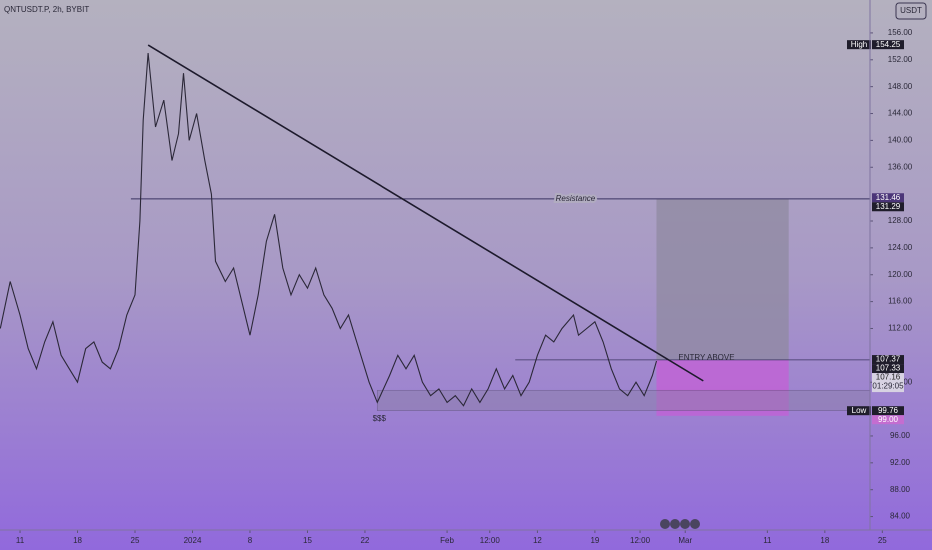 The image size is (932, 550). Describe the element at coordinates (623, 400) in the screenshot. I see `range-box` at that location.